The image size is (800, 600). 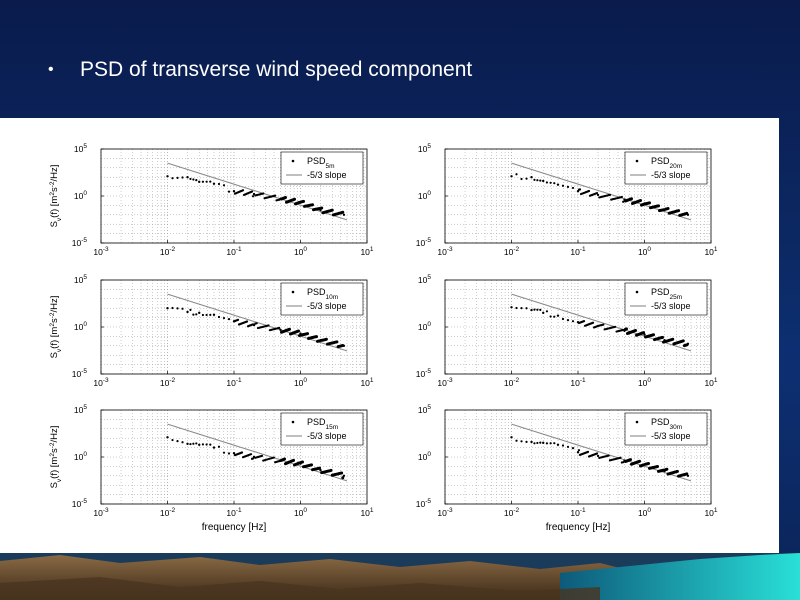 I want to click on legend-psd-label: PSD5m, so click(x=321, y=163).